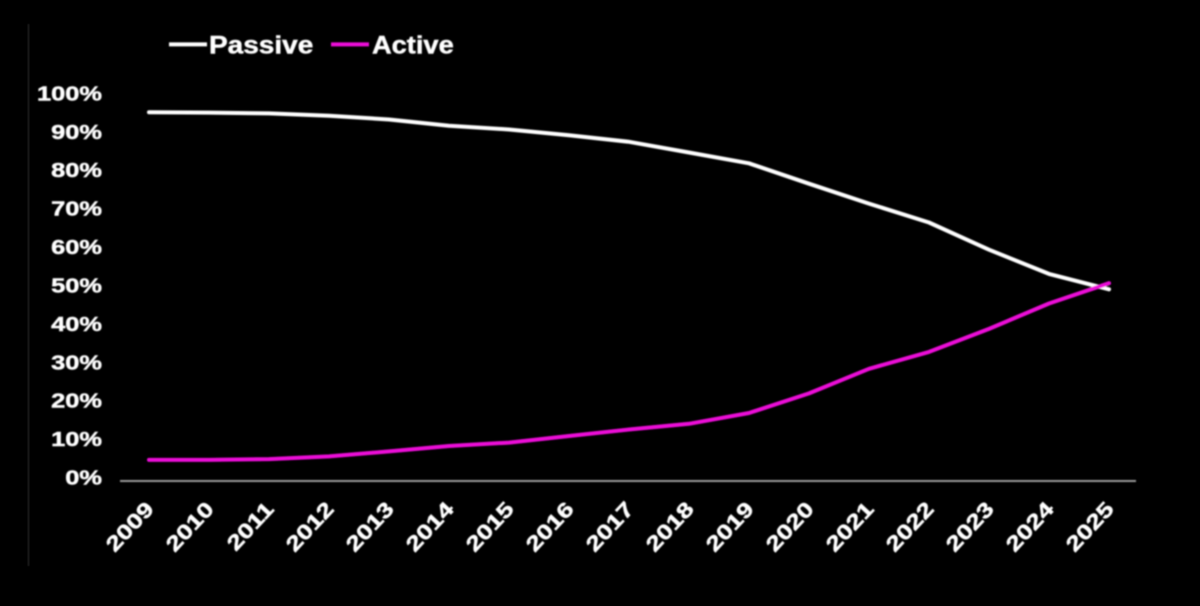 The image size is (1200, 606). I want to click on svg-text: 20%, so click(76, 400).